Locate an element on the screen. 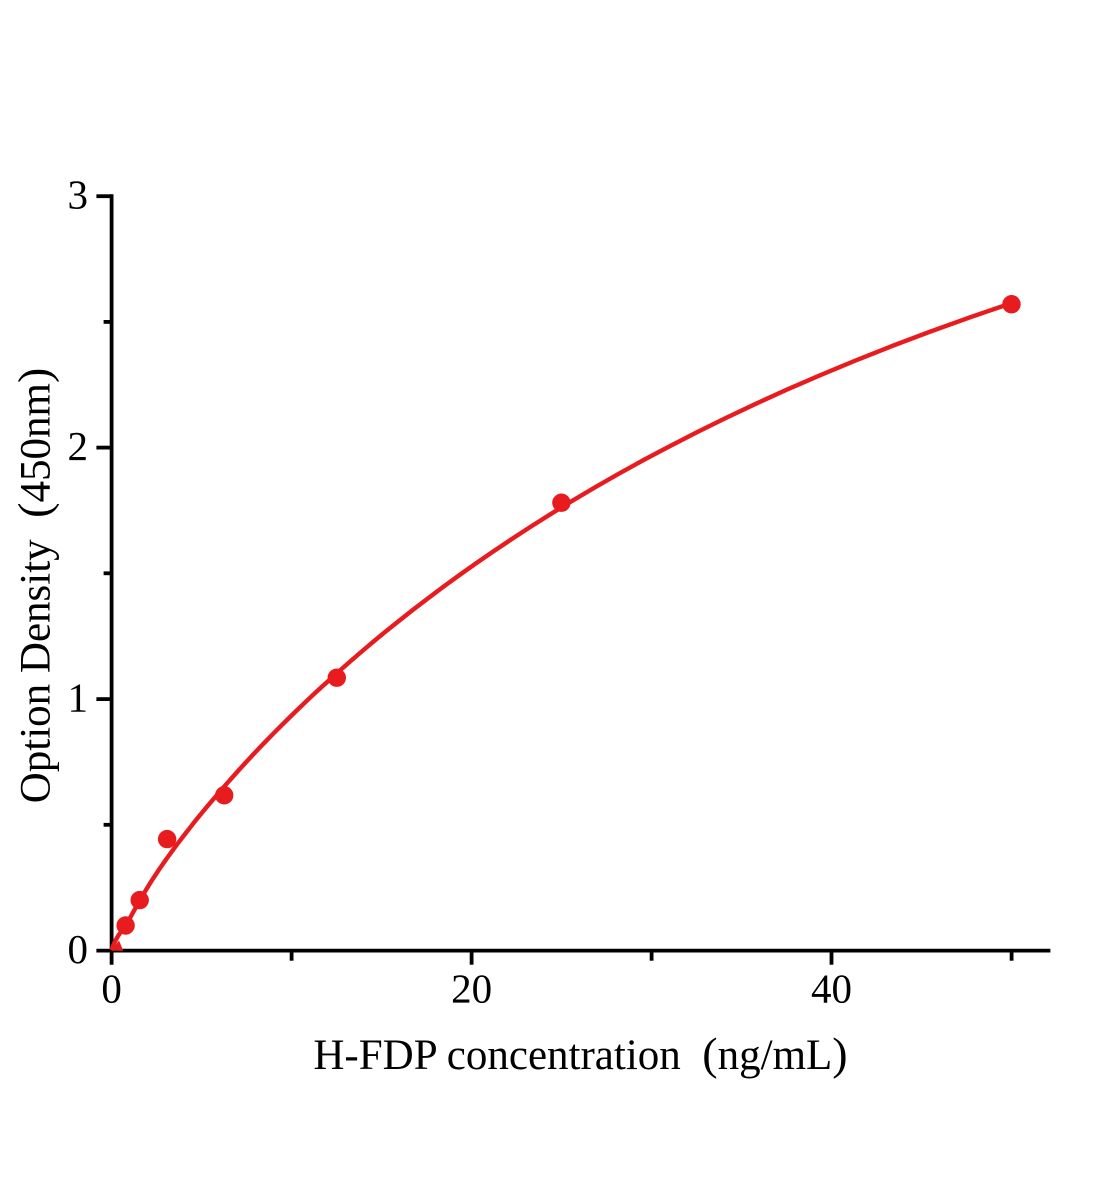  svg-text: 2 is located at coordinates (78, 446).